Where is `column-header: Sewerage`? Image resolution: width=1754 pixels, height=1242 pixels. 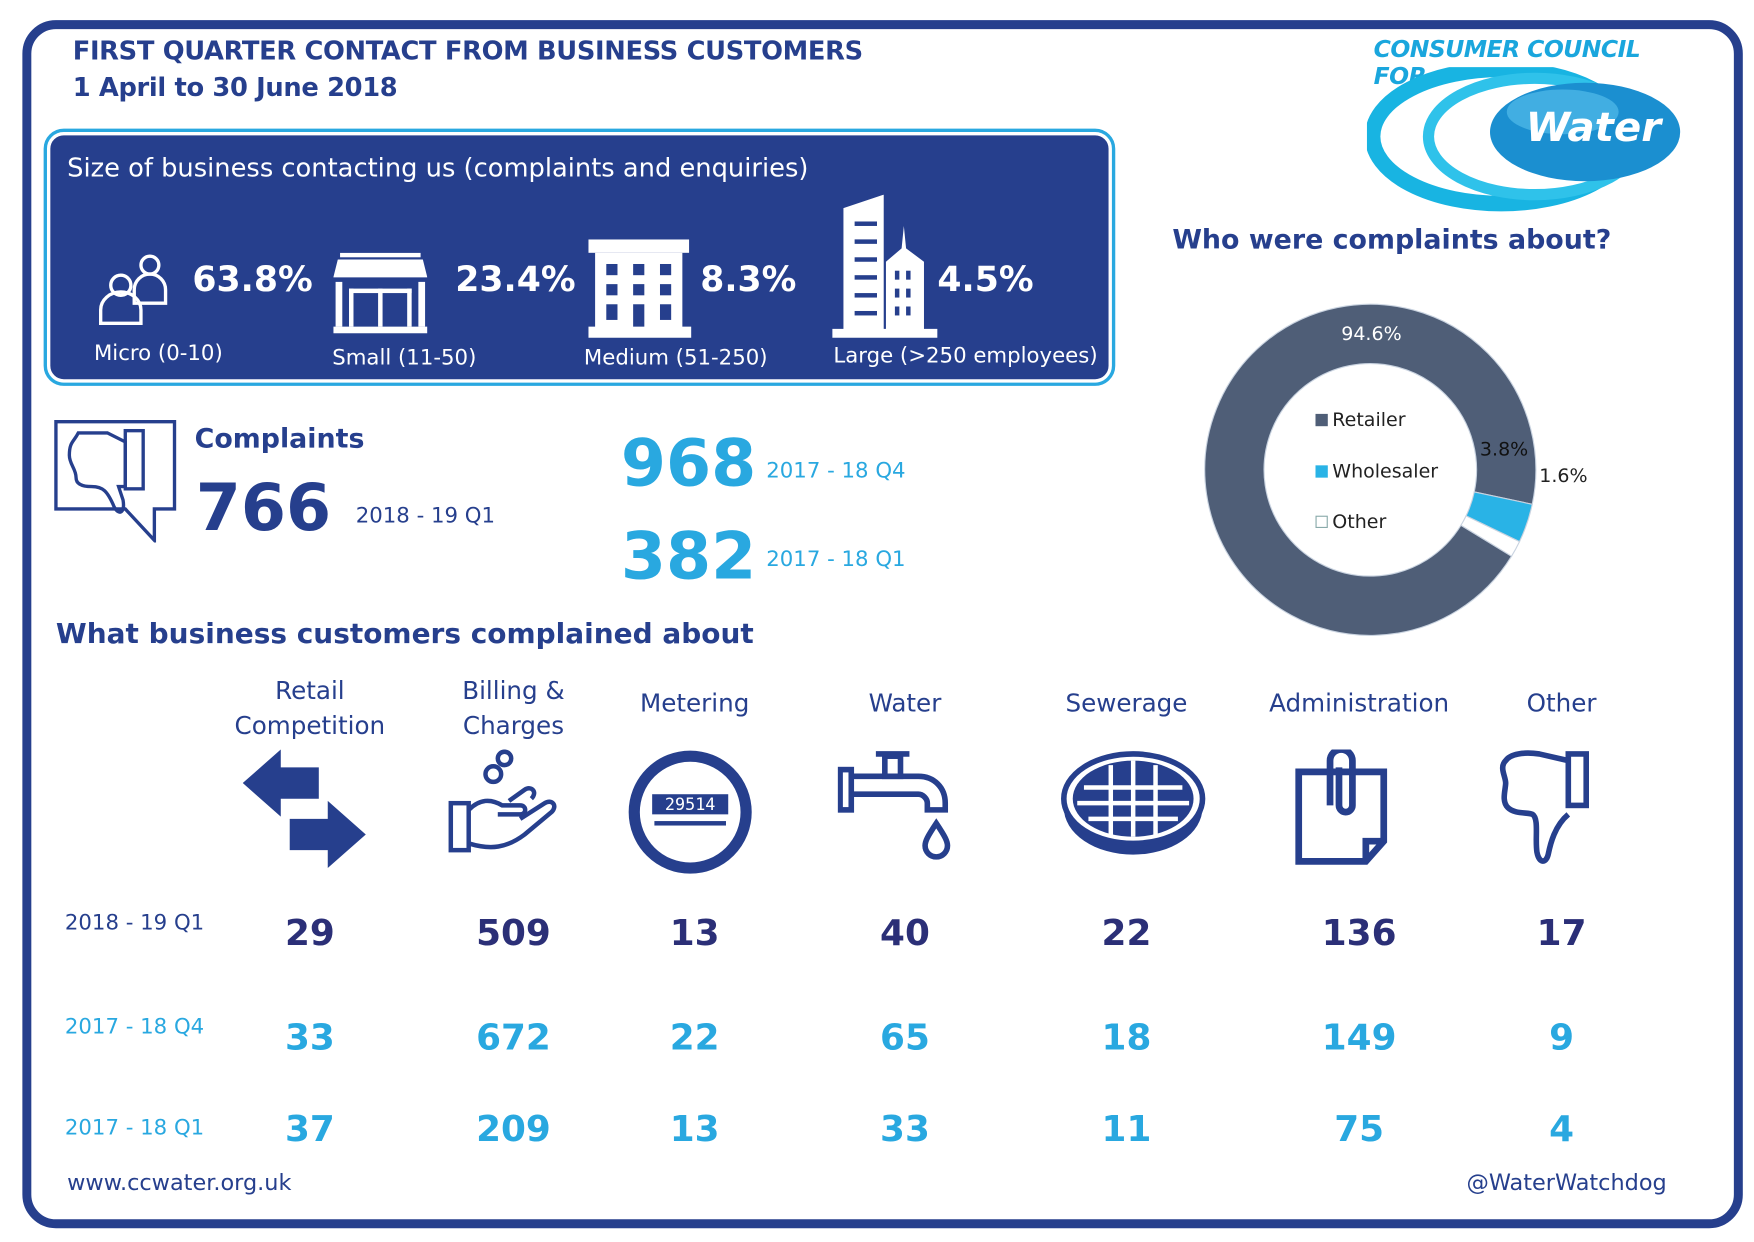 column-header: Sewerage is located at coordinates (1126, 704).